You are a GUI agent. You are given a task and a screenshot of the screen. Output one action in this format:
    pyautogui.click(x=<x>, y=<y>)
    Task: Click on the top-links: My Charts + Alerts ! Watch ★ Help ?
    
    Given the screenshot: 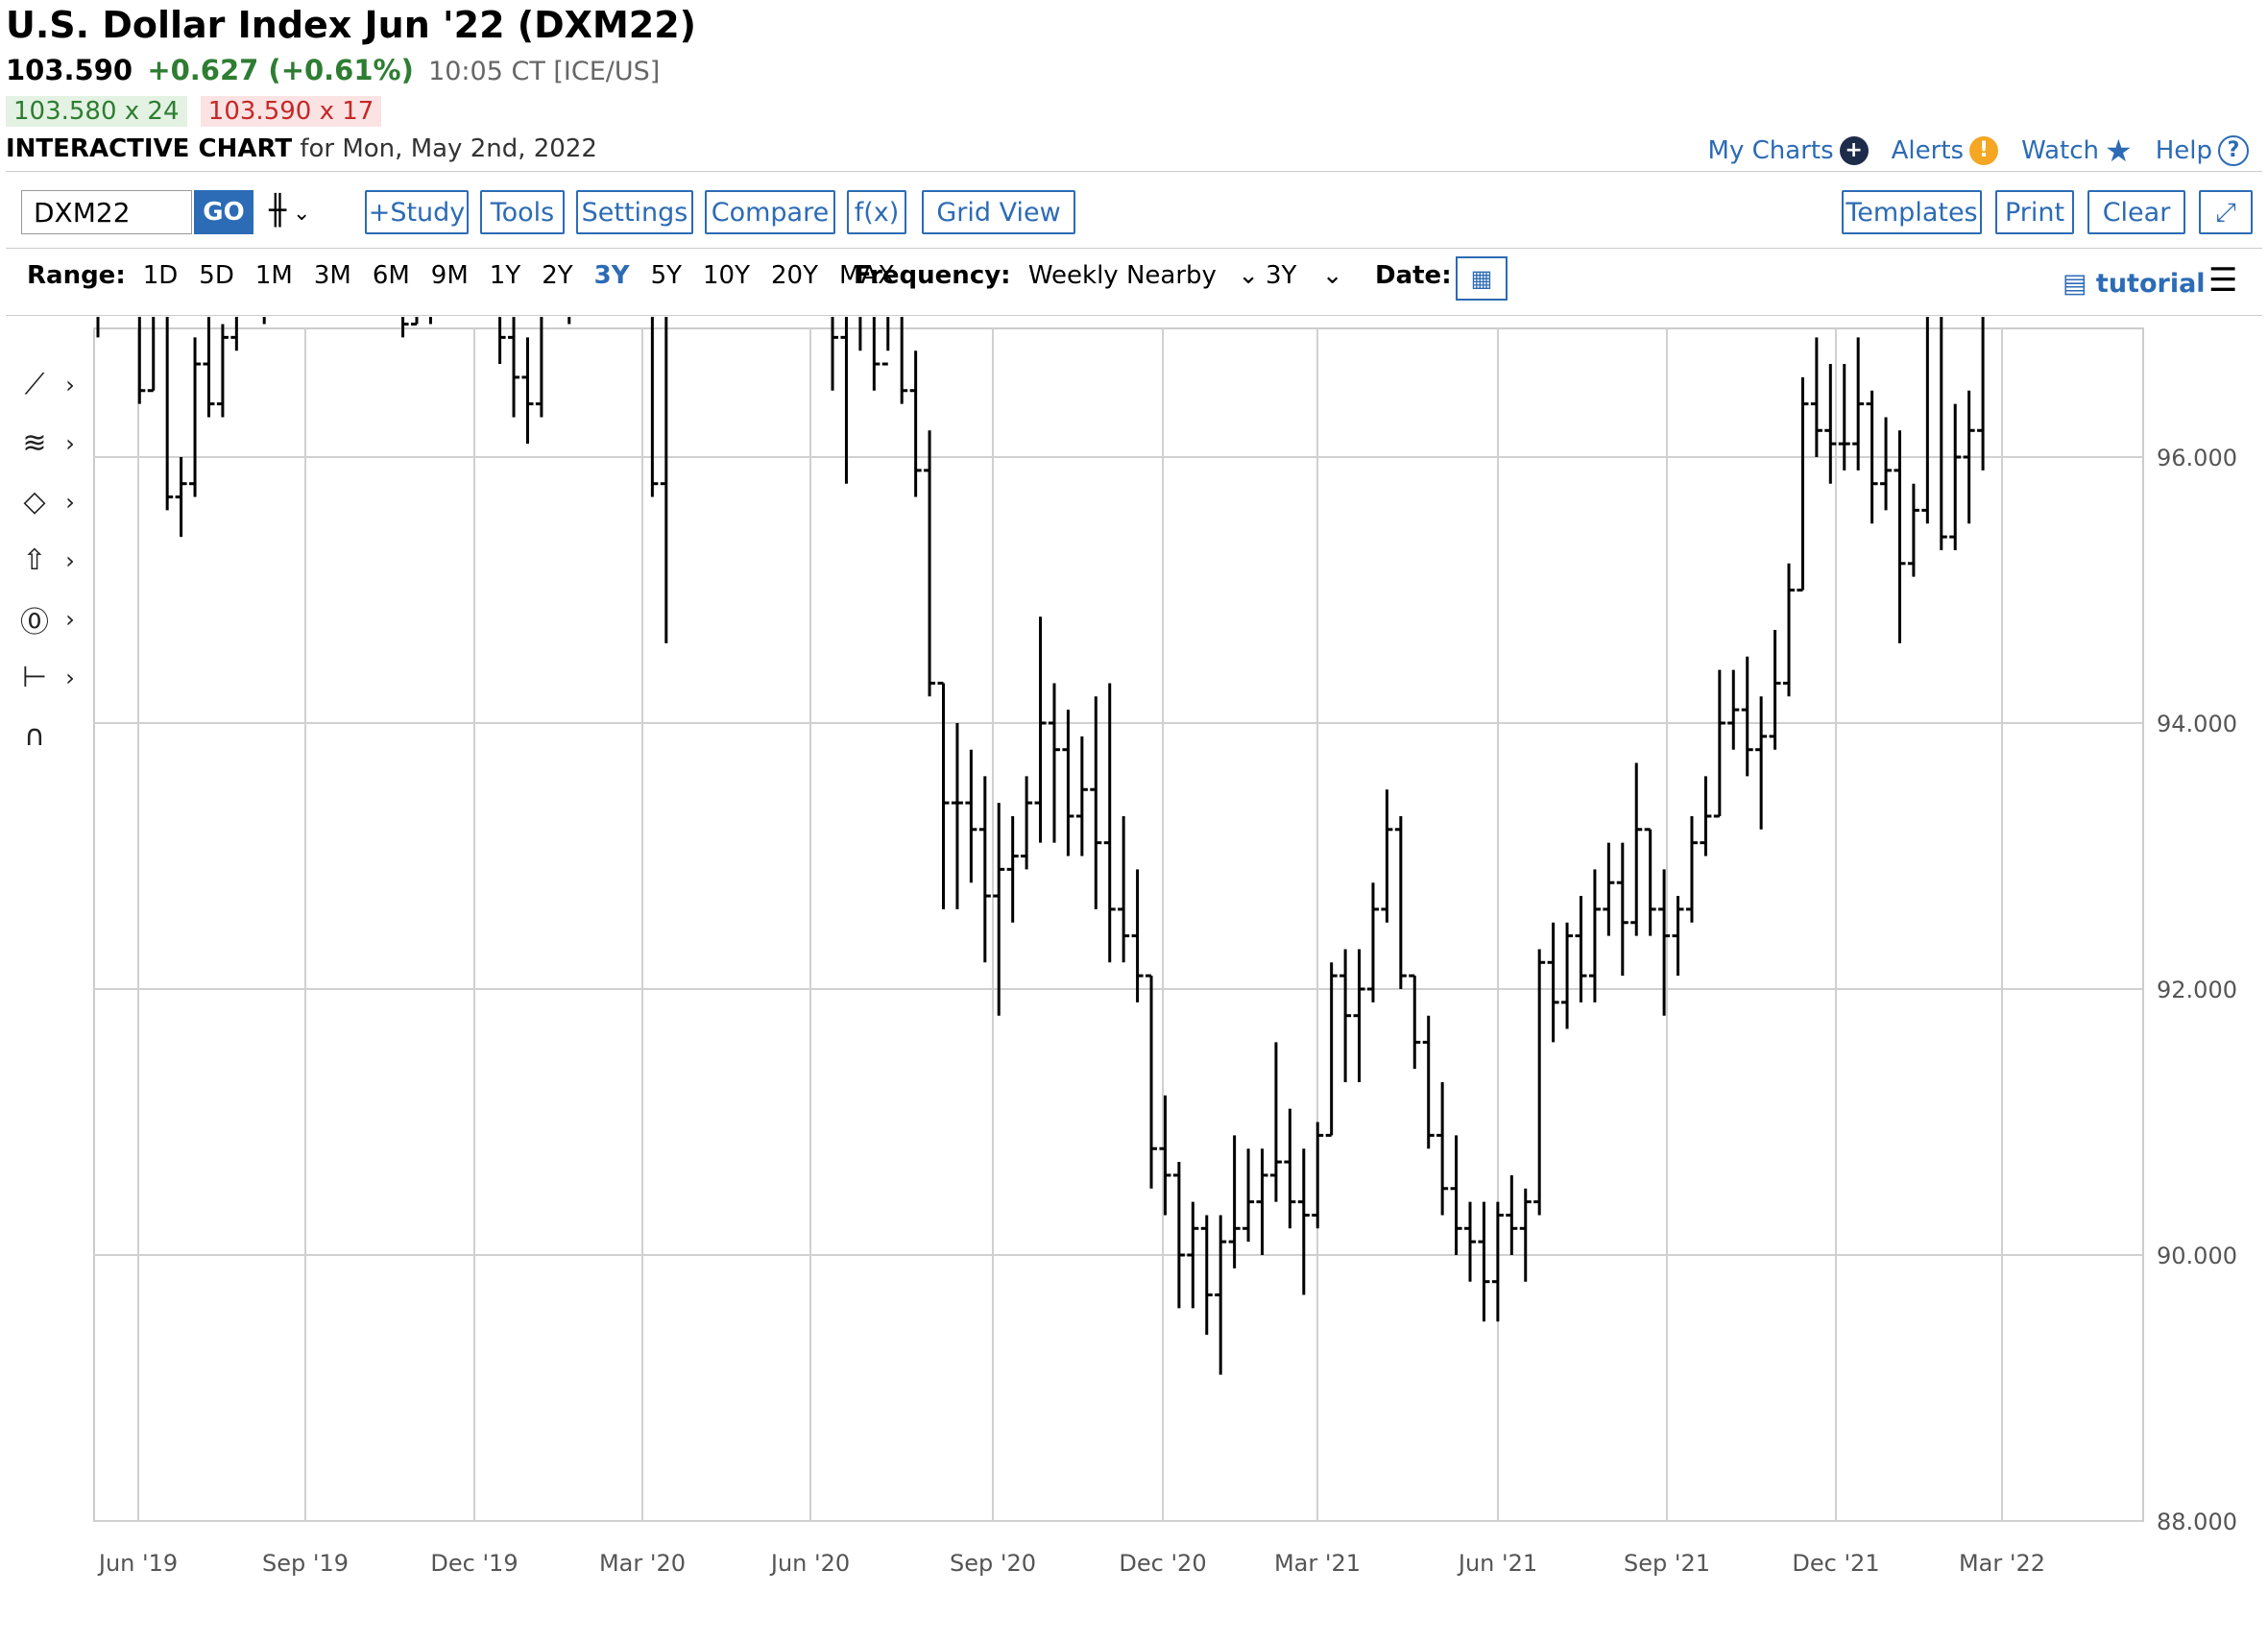 What is the action you would take?
    pyautogui.click(x=1978, y=151)
    